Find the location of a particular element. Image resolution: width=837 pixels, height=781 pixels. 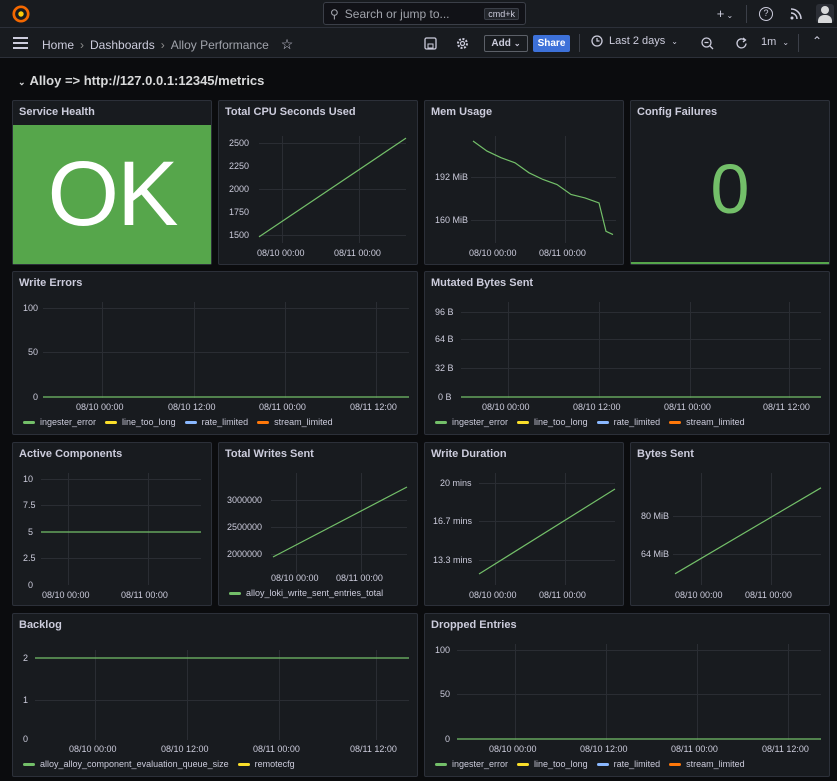

legend-item: alloy_loki_write_sent_entries_total is located at coordinates (306, 593).